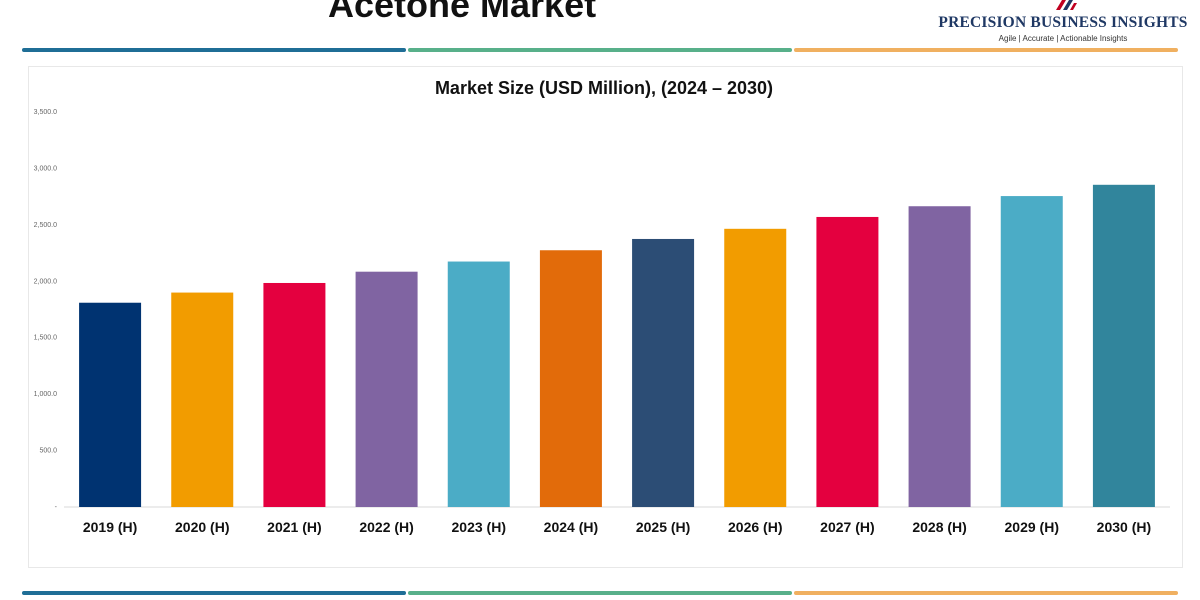 The width and height of the screenshot is (1200, 600). What do you see at coordinates (386, 389) in the screenshot?
I see `bar-2022` at bounding box center [386, 389].